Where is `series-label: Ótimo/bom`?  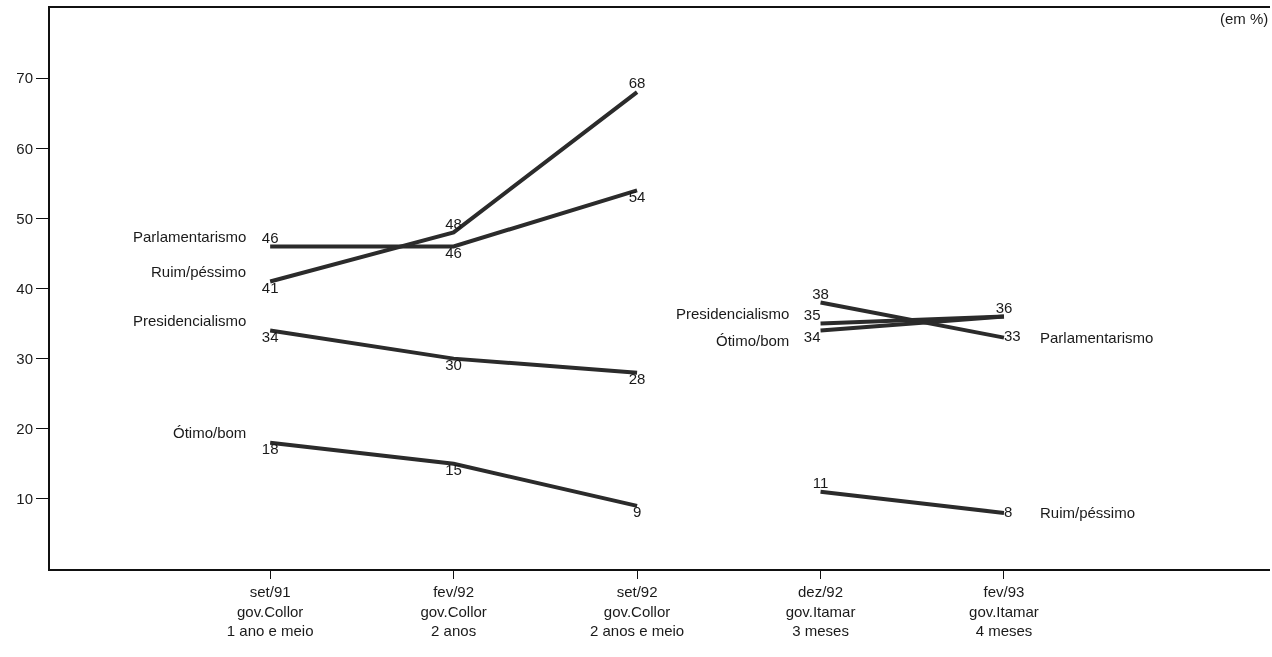
series-label: Ótimo/bom is located at coordinates (210, 432).